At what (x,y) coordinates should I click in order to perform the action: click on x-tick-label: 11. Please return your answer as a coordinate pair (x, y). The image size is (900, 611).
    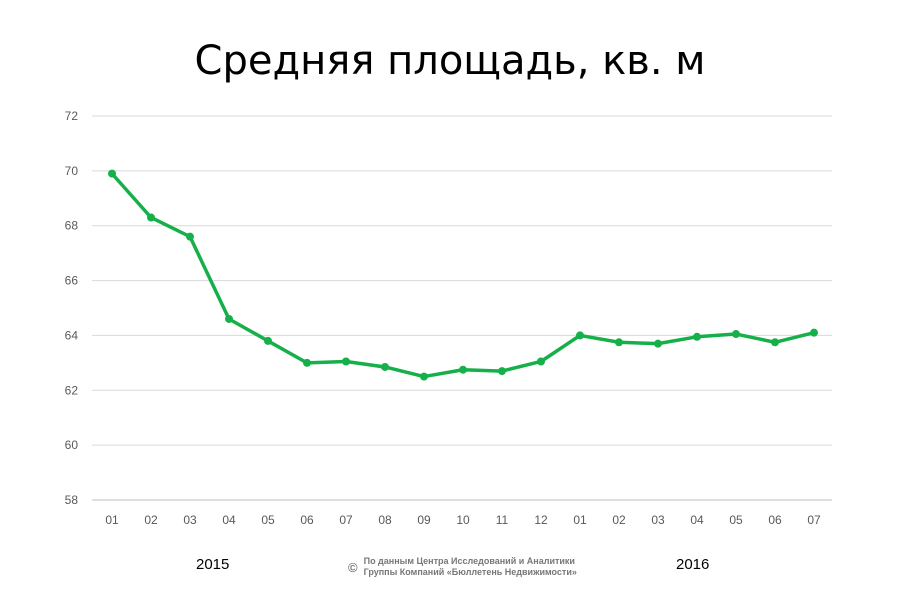
    Looking at the image, I should click on (502, 520).